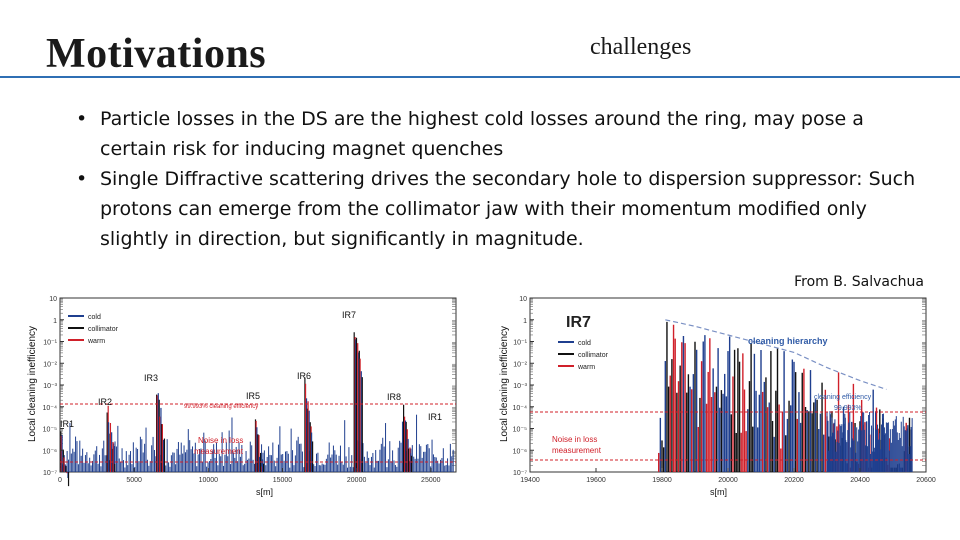 The image size is (960, 540). What do you see at coordinates (253, 396) in the screenshot?
I see `label-ir5: IR5` at bounding box center [253, 396].